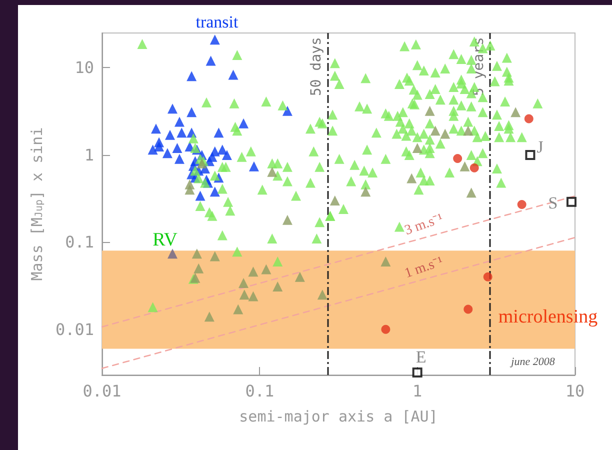  Describe the element at coordinates (89, 154) in the screenshot. I see `y-tick-label: 1` at that location.